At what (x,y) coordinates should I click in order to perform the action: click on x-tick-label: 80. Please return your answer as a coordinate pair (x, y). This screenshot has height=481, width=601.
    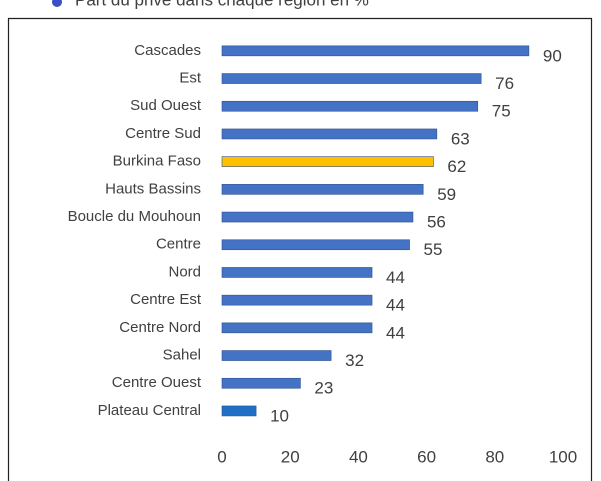
    Looking at the image, I should click on (494, 456).